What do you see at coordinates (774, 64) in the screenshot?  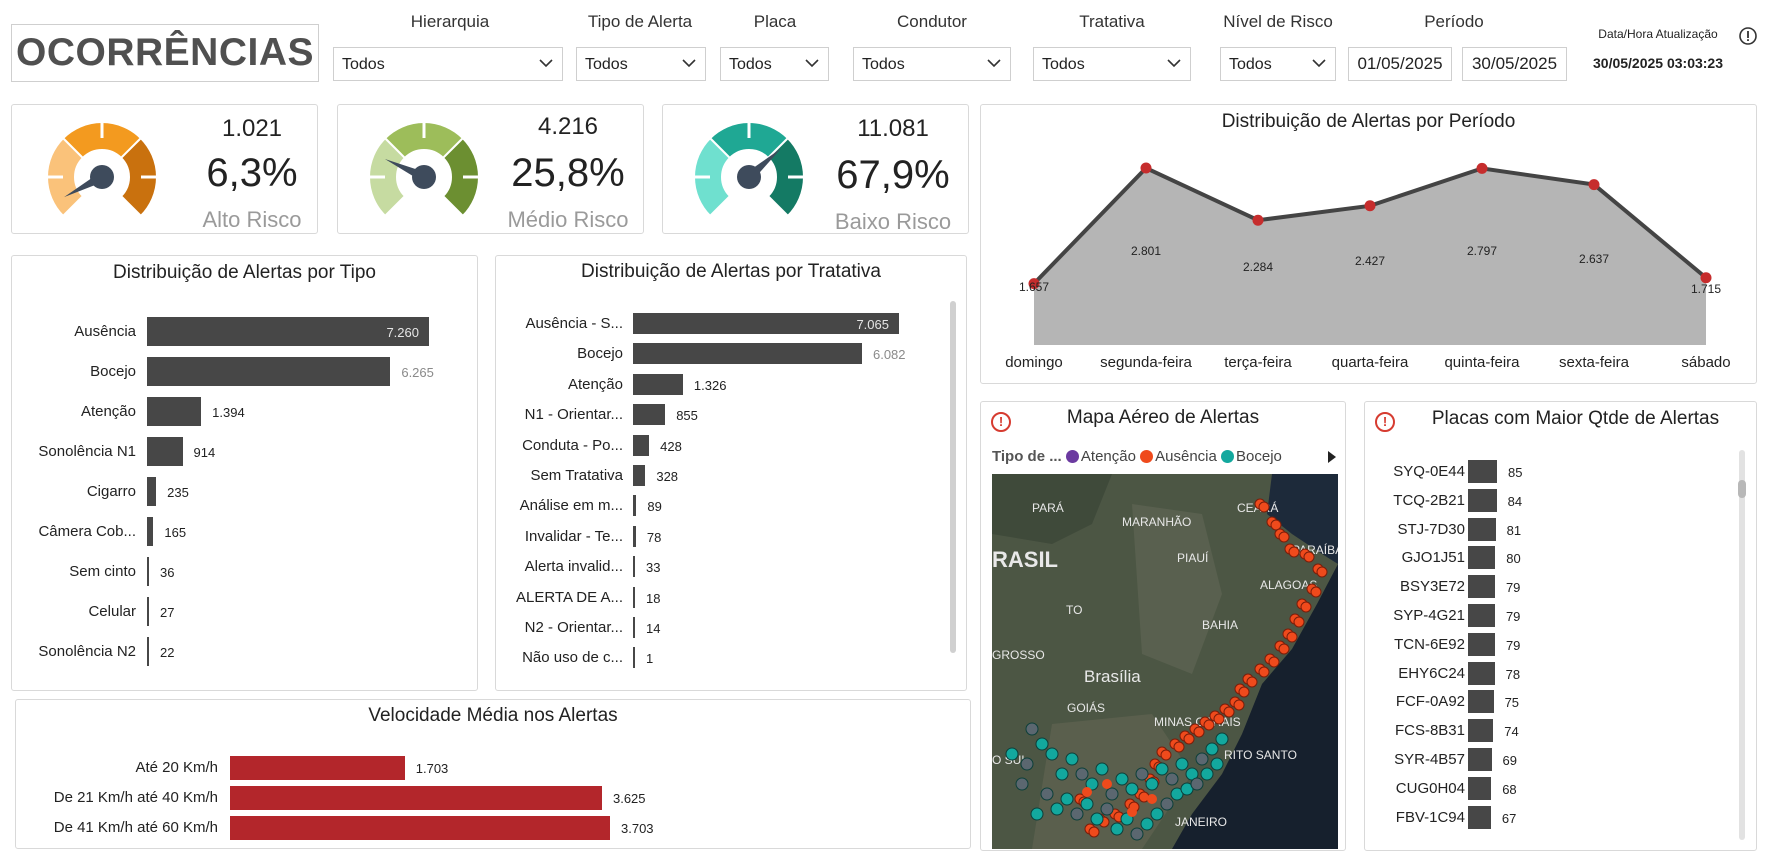 I see `filter-placa: Todos` at bounding box center [774, 64].